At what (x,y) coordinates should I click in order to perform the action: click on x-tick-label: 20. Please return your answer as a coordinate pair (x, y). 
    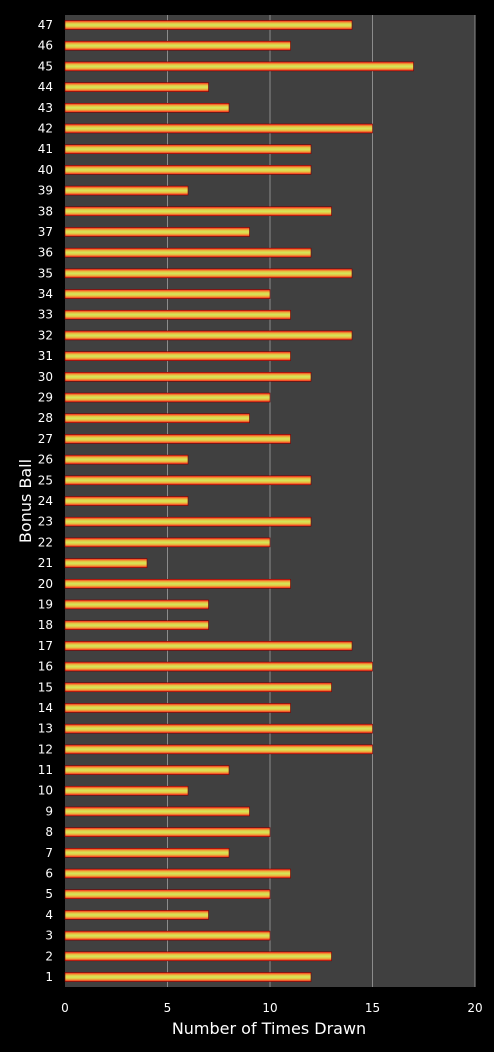
    Looking at the image, I should click on (474, 1008).